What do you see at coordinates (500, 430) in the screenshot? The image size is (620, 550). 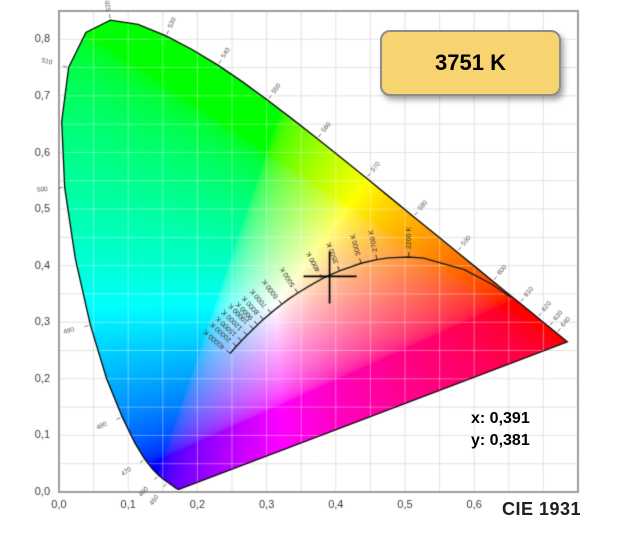 I see `xy-readout: x: 0,391 y: 0,381` at bounding box center [500, 430].